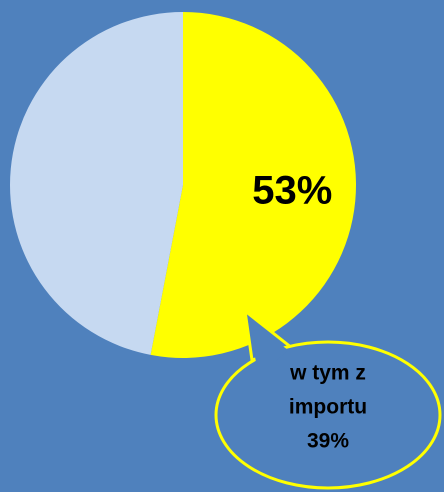 This screenshot has height=492, width=444. Describe the element at coordinates (292, 190) in the screenshot. I see `data-label: 53%` at that location.